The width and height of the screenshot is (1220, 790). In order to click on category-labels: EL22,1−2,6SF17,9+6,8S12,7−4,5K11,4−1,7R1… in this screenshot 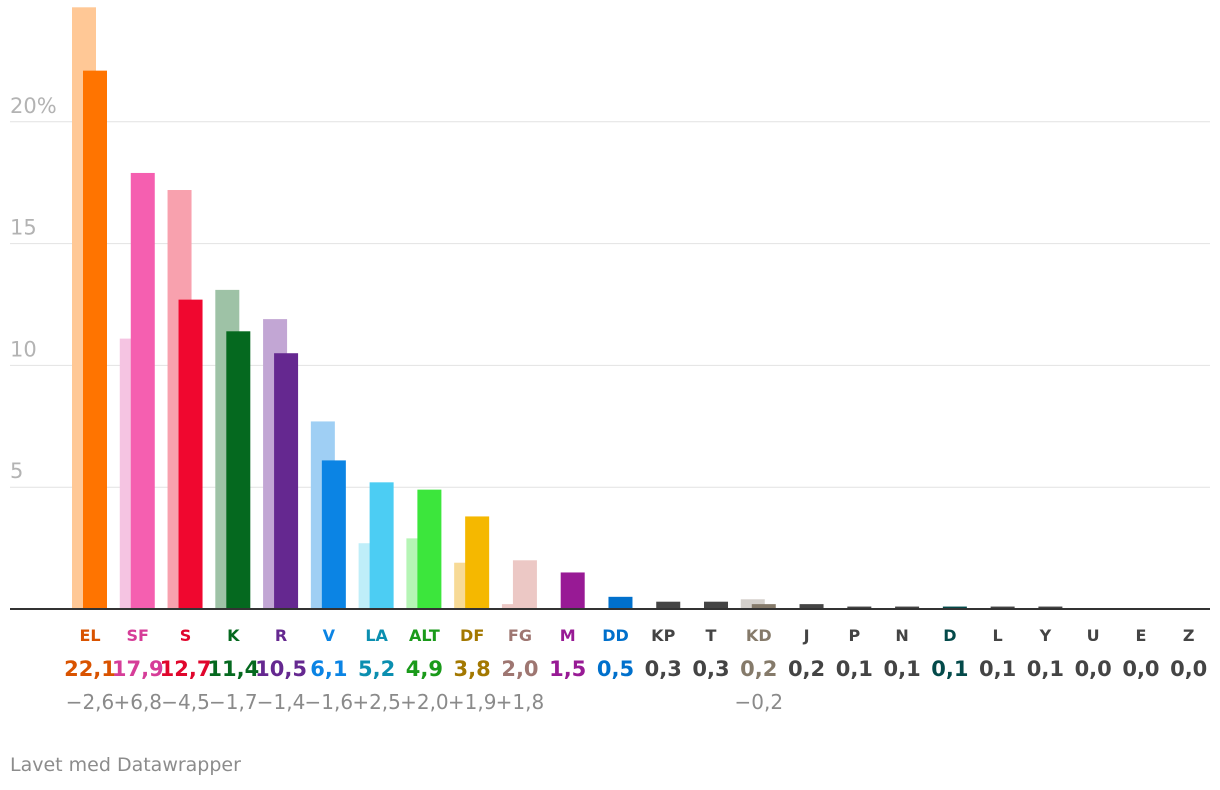, I will do `click(635, 670)`.